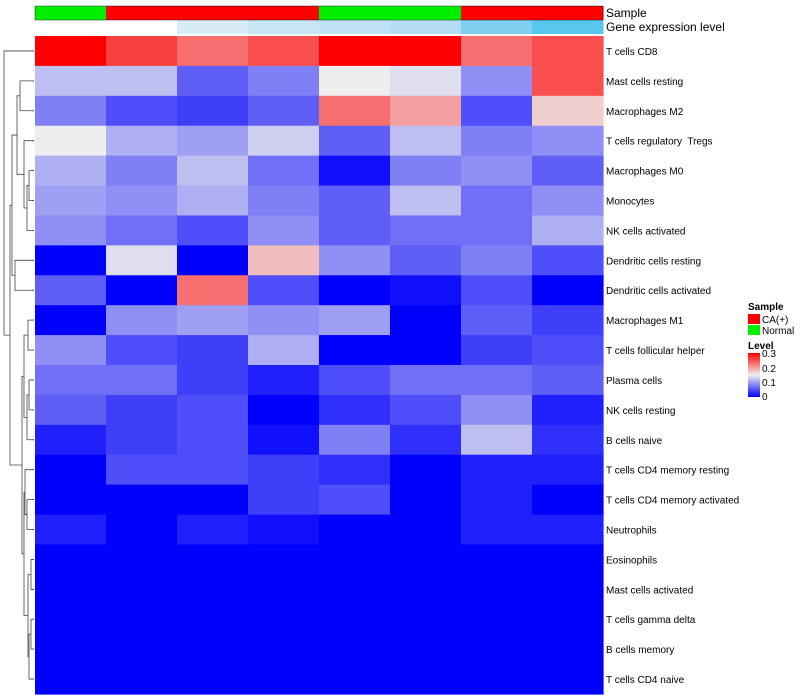 The image size is (800, 700). I want to click on legend: Sample CA(+) Normal Level 0.3 0.2 0.1 0, so click(771, 352).